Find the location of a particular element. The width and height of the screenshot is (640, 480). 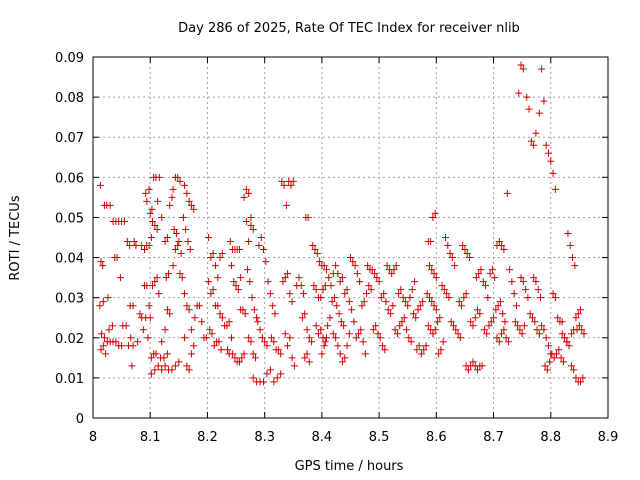

x-tick-label: 8.4 is located at coordinates (322, 437).